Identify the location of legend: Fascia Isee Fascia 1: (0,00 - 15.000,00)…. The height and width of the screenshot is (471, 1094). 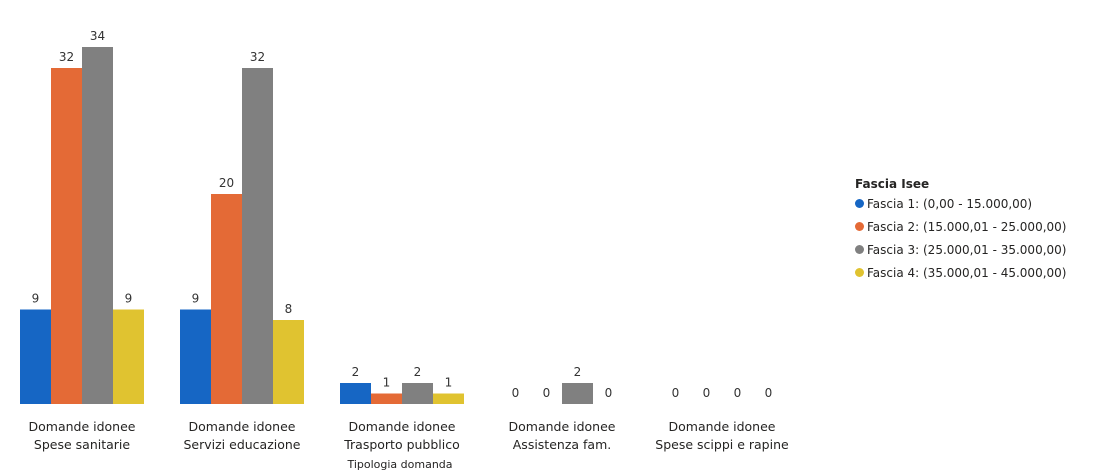
(960, 232).